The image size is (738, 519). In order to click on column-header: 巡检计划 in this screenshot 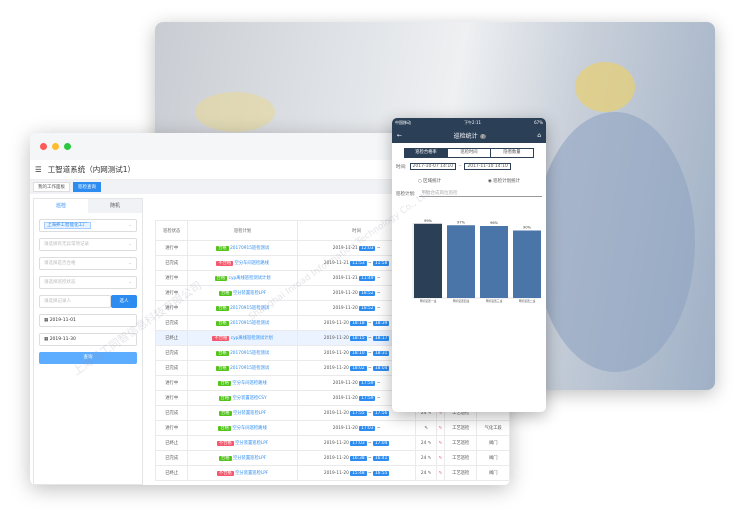, I will do `click(242, 230)`.